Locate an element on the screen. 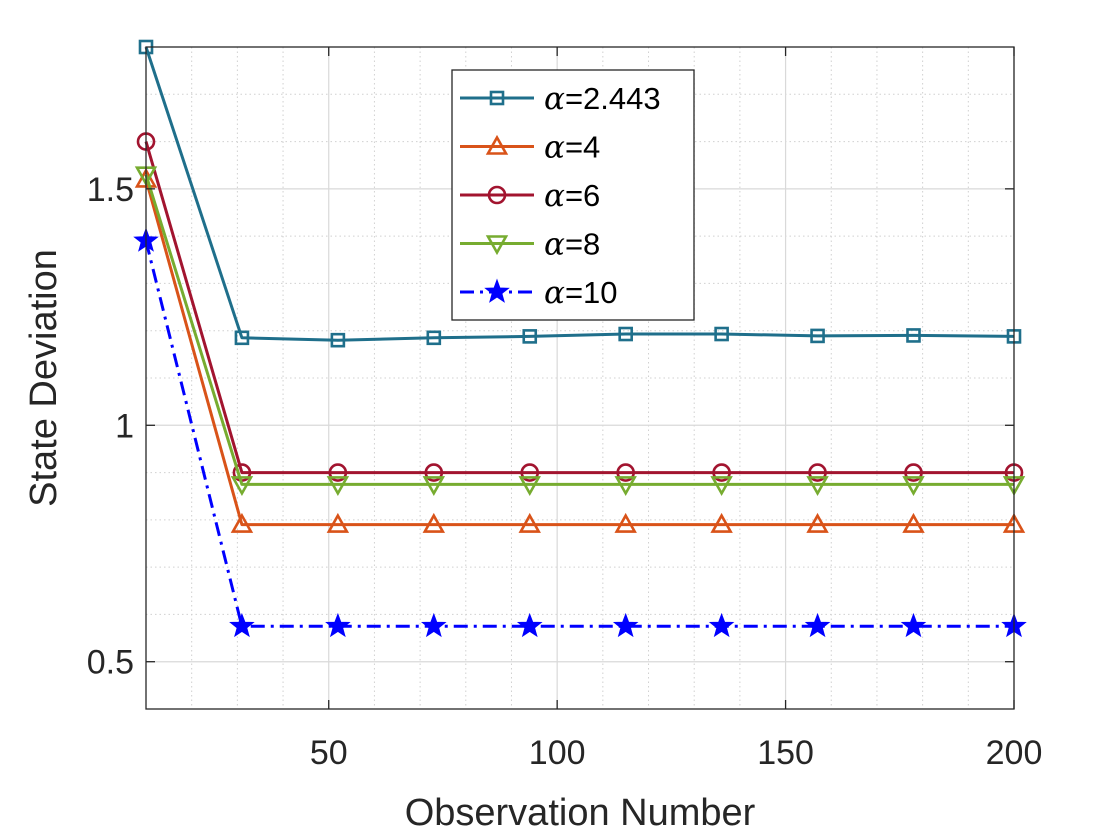 The width and height of the screenshot is (1120, 840). legend-item-3: α=6 is located at coordinates (530, 196).